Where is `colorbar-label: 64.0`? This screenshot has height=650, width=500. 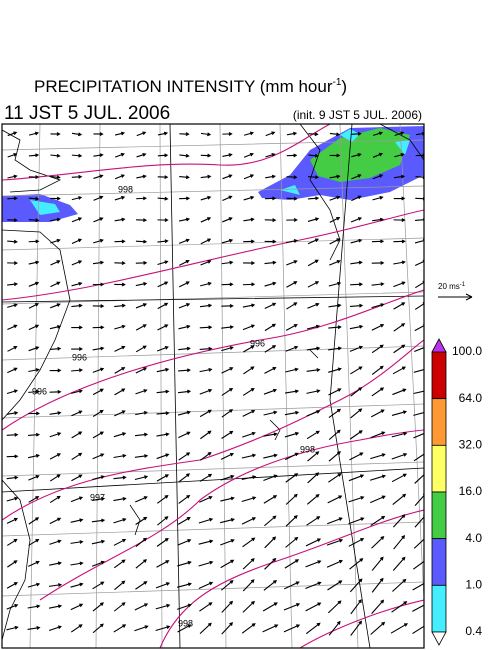
colorbar-label: 64.0 is located at coordinates (471, 398).